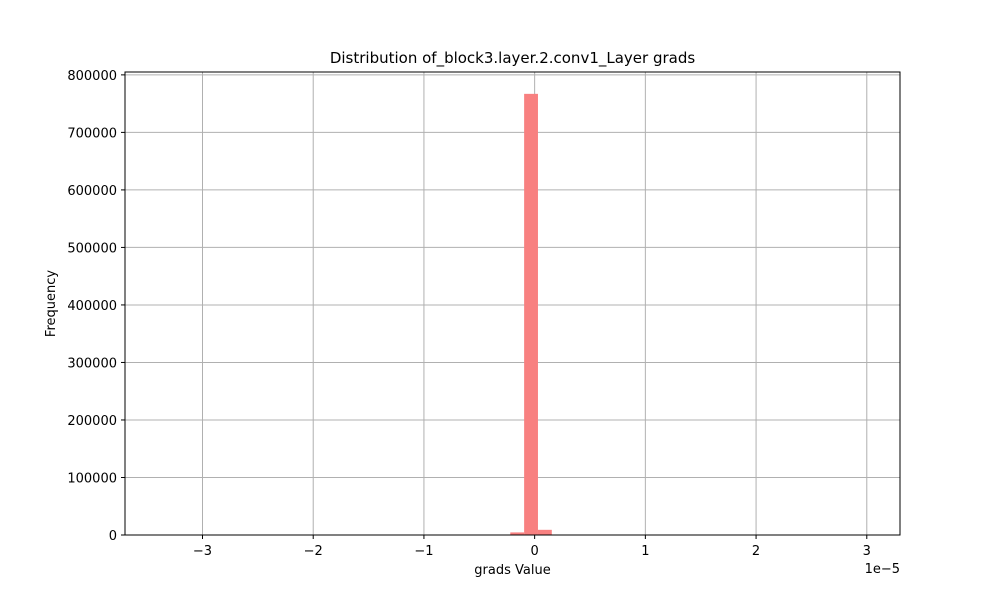  What do you see at coordinates (92, 191) in the screenshot?
I see `y-tick-label: 600000` at bounding box center [92, 191].